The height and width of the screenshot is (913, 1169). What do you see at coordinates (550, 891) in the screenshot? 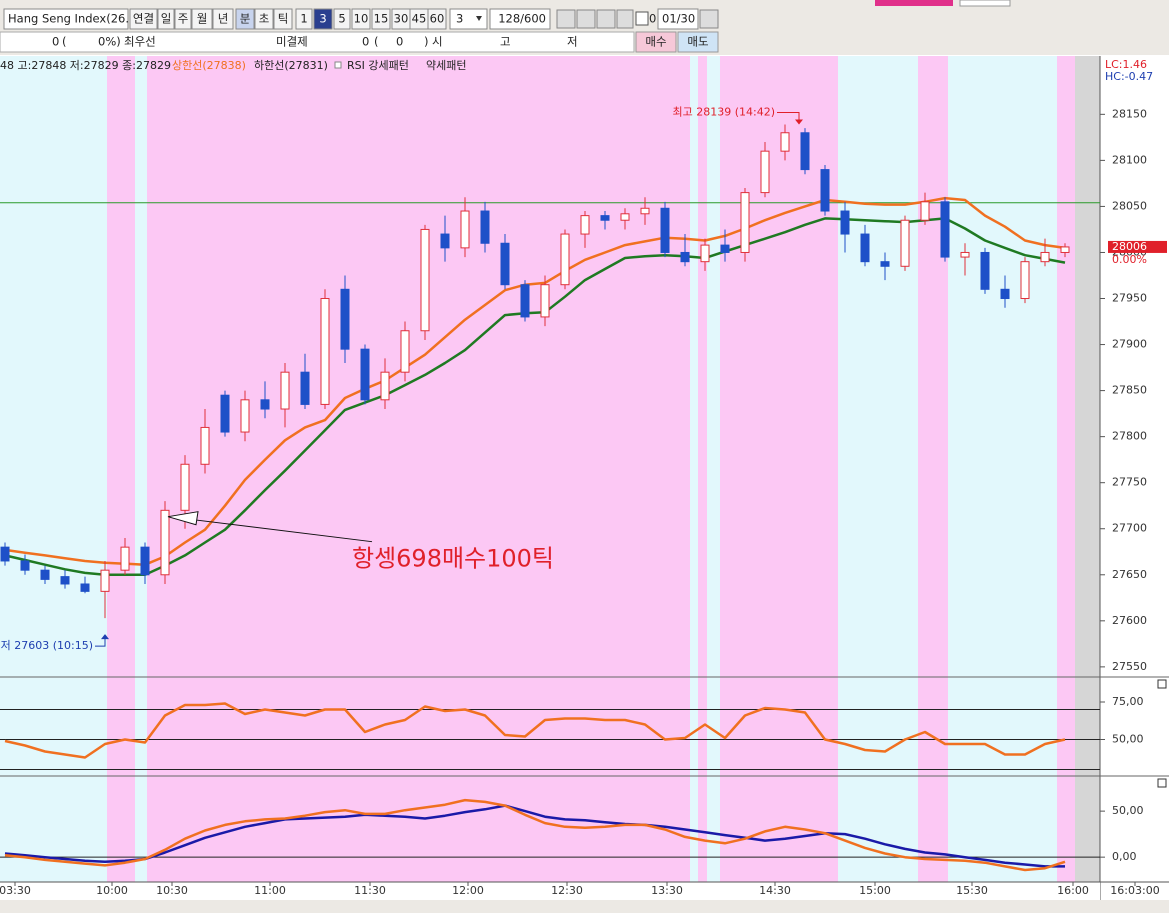
I see `x-axis-area` at bounding box center [550, 891].